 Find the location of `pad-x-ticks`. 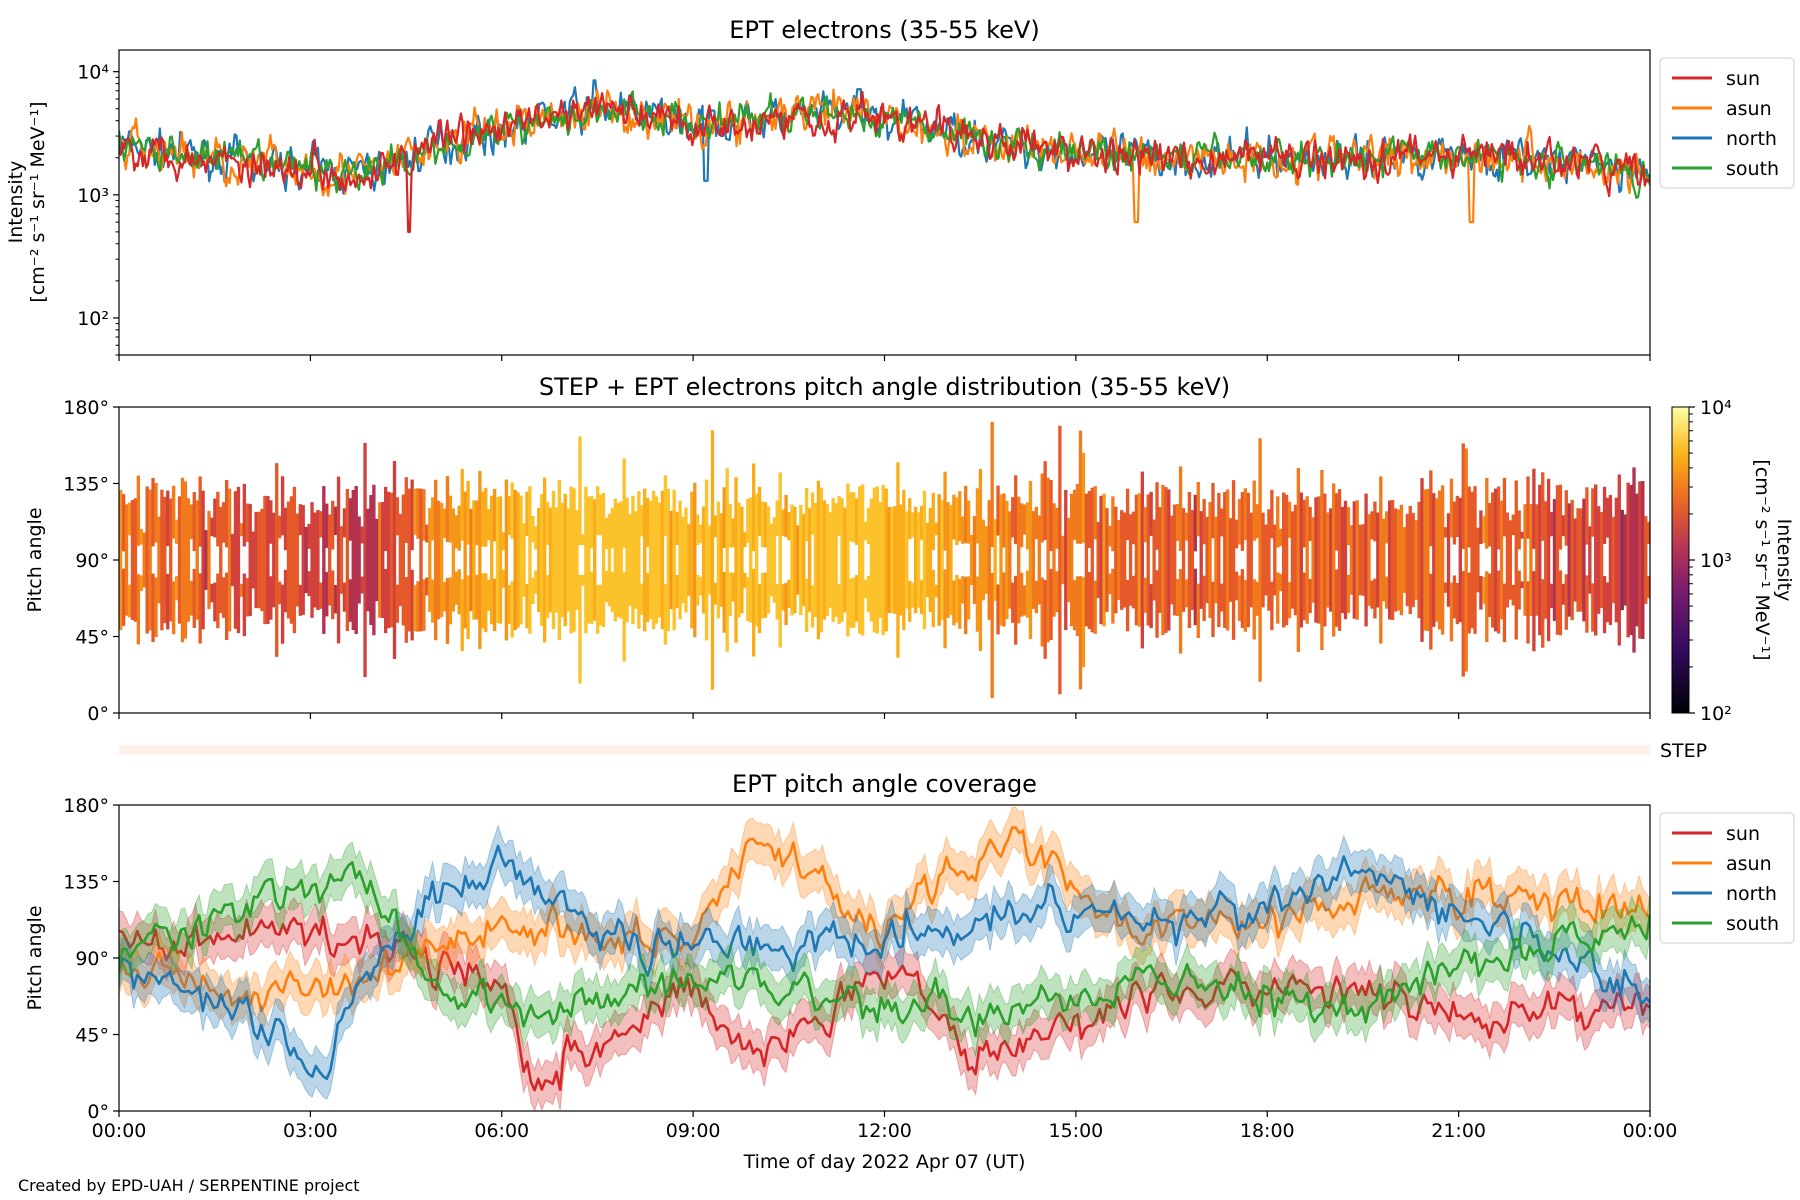

pad-x-ticks is located at coordinates (884, 716).